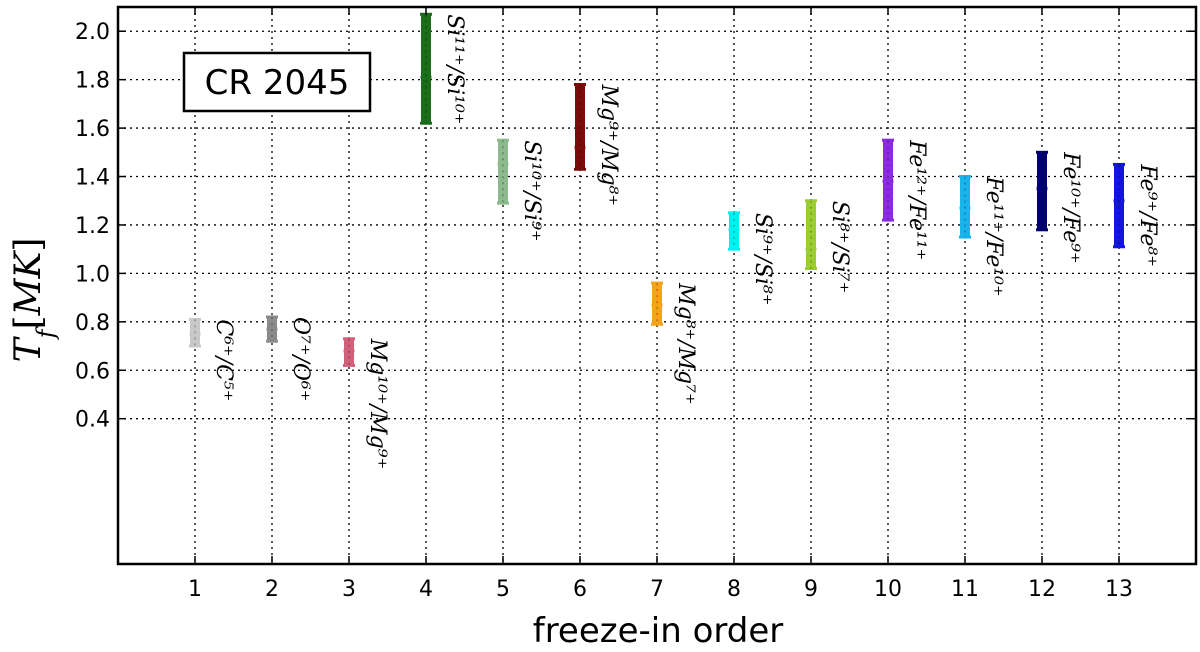 This screenshot has height=652, width=1200. I want to click on x-tick-label: 1, so click(195, 589).